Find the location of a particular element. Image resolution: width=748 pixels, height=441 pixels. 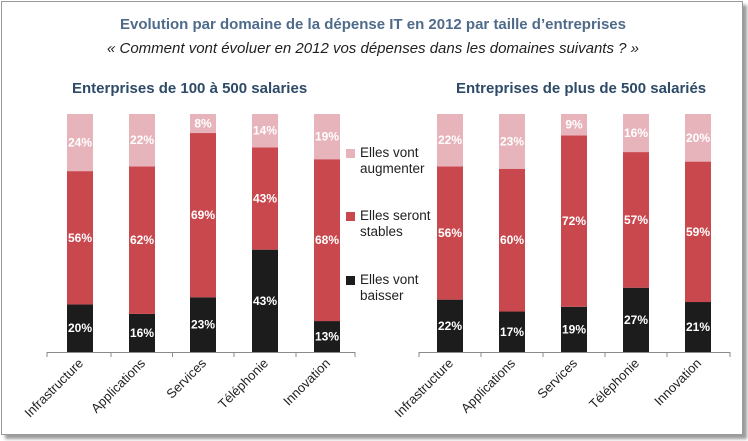

data-label-stables: 59% is located at coordinates (698, 232).